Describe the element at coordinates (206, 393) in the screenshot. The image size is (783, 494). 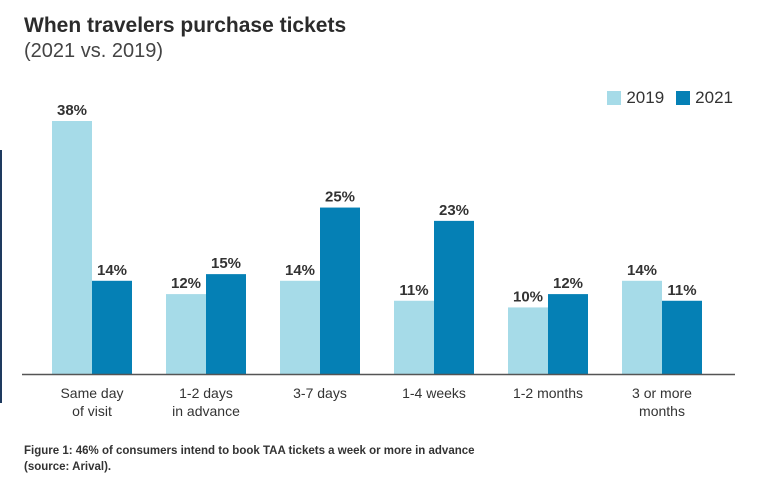
I see `category-label-1-0: 1-2 days` at that location.